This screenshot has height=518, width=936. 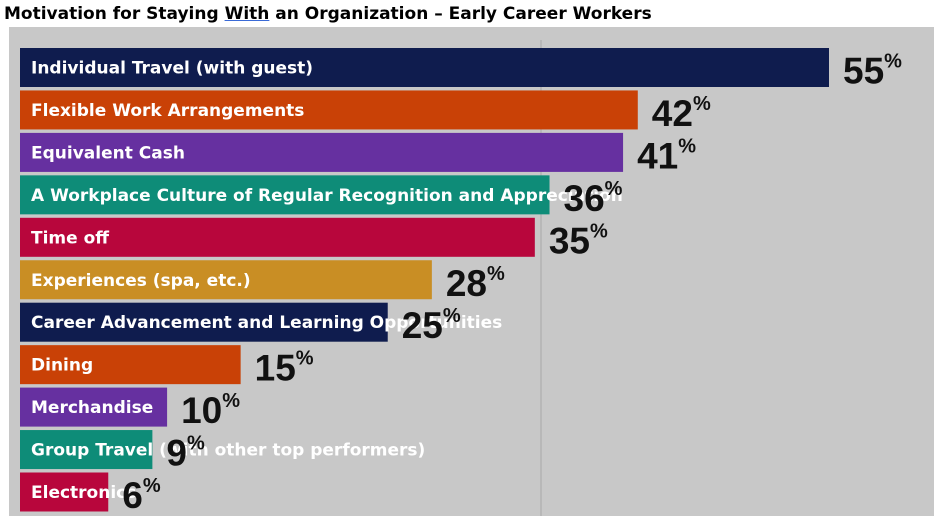 I want to click on data-label: 9%, so click(x=185, y=453).